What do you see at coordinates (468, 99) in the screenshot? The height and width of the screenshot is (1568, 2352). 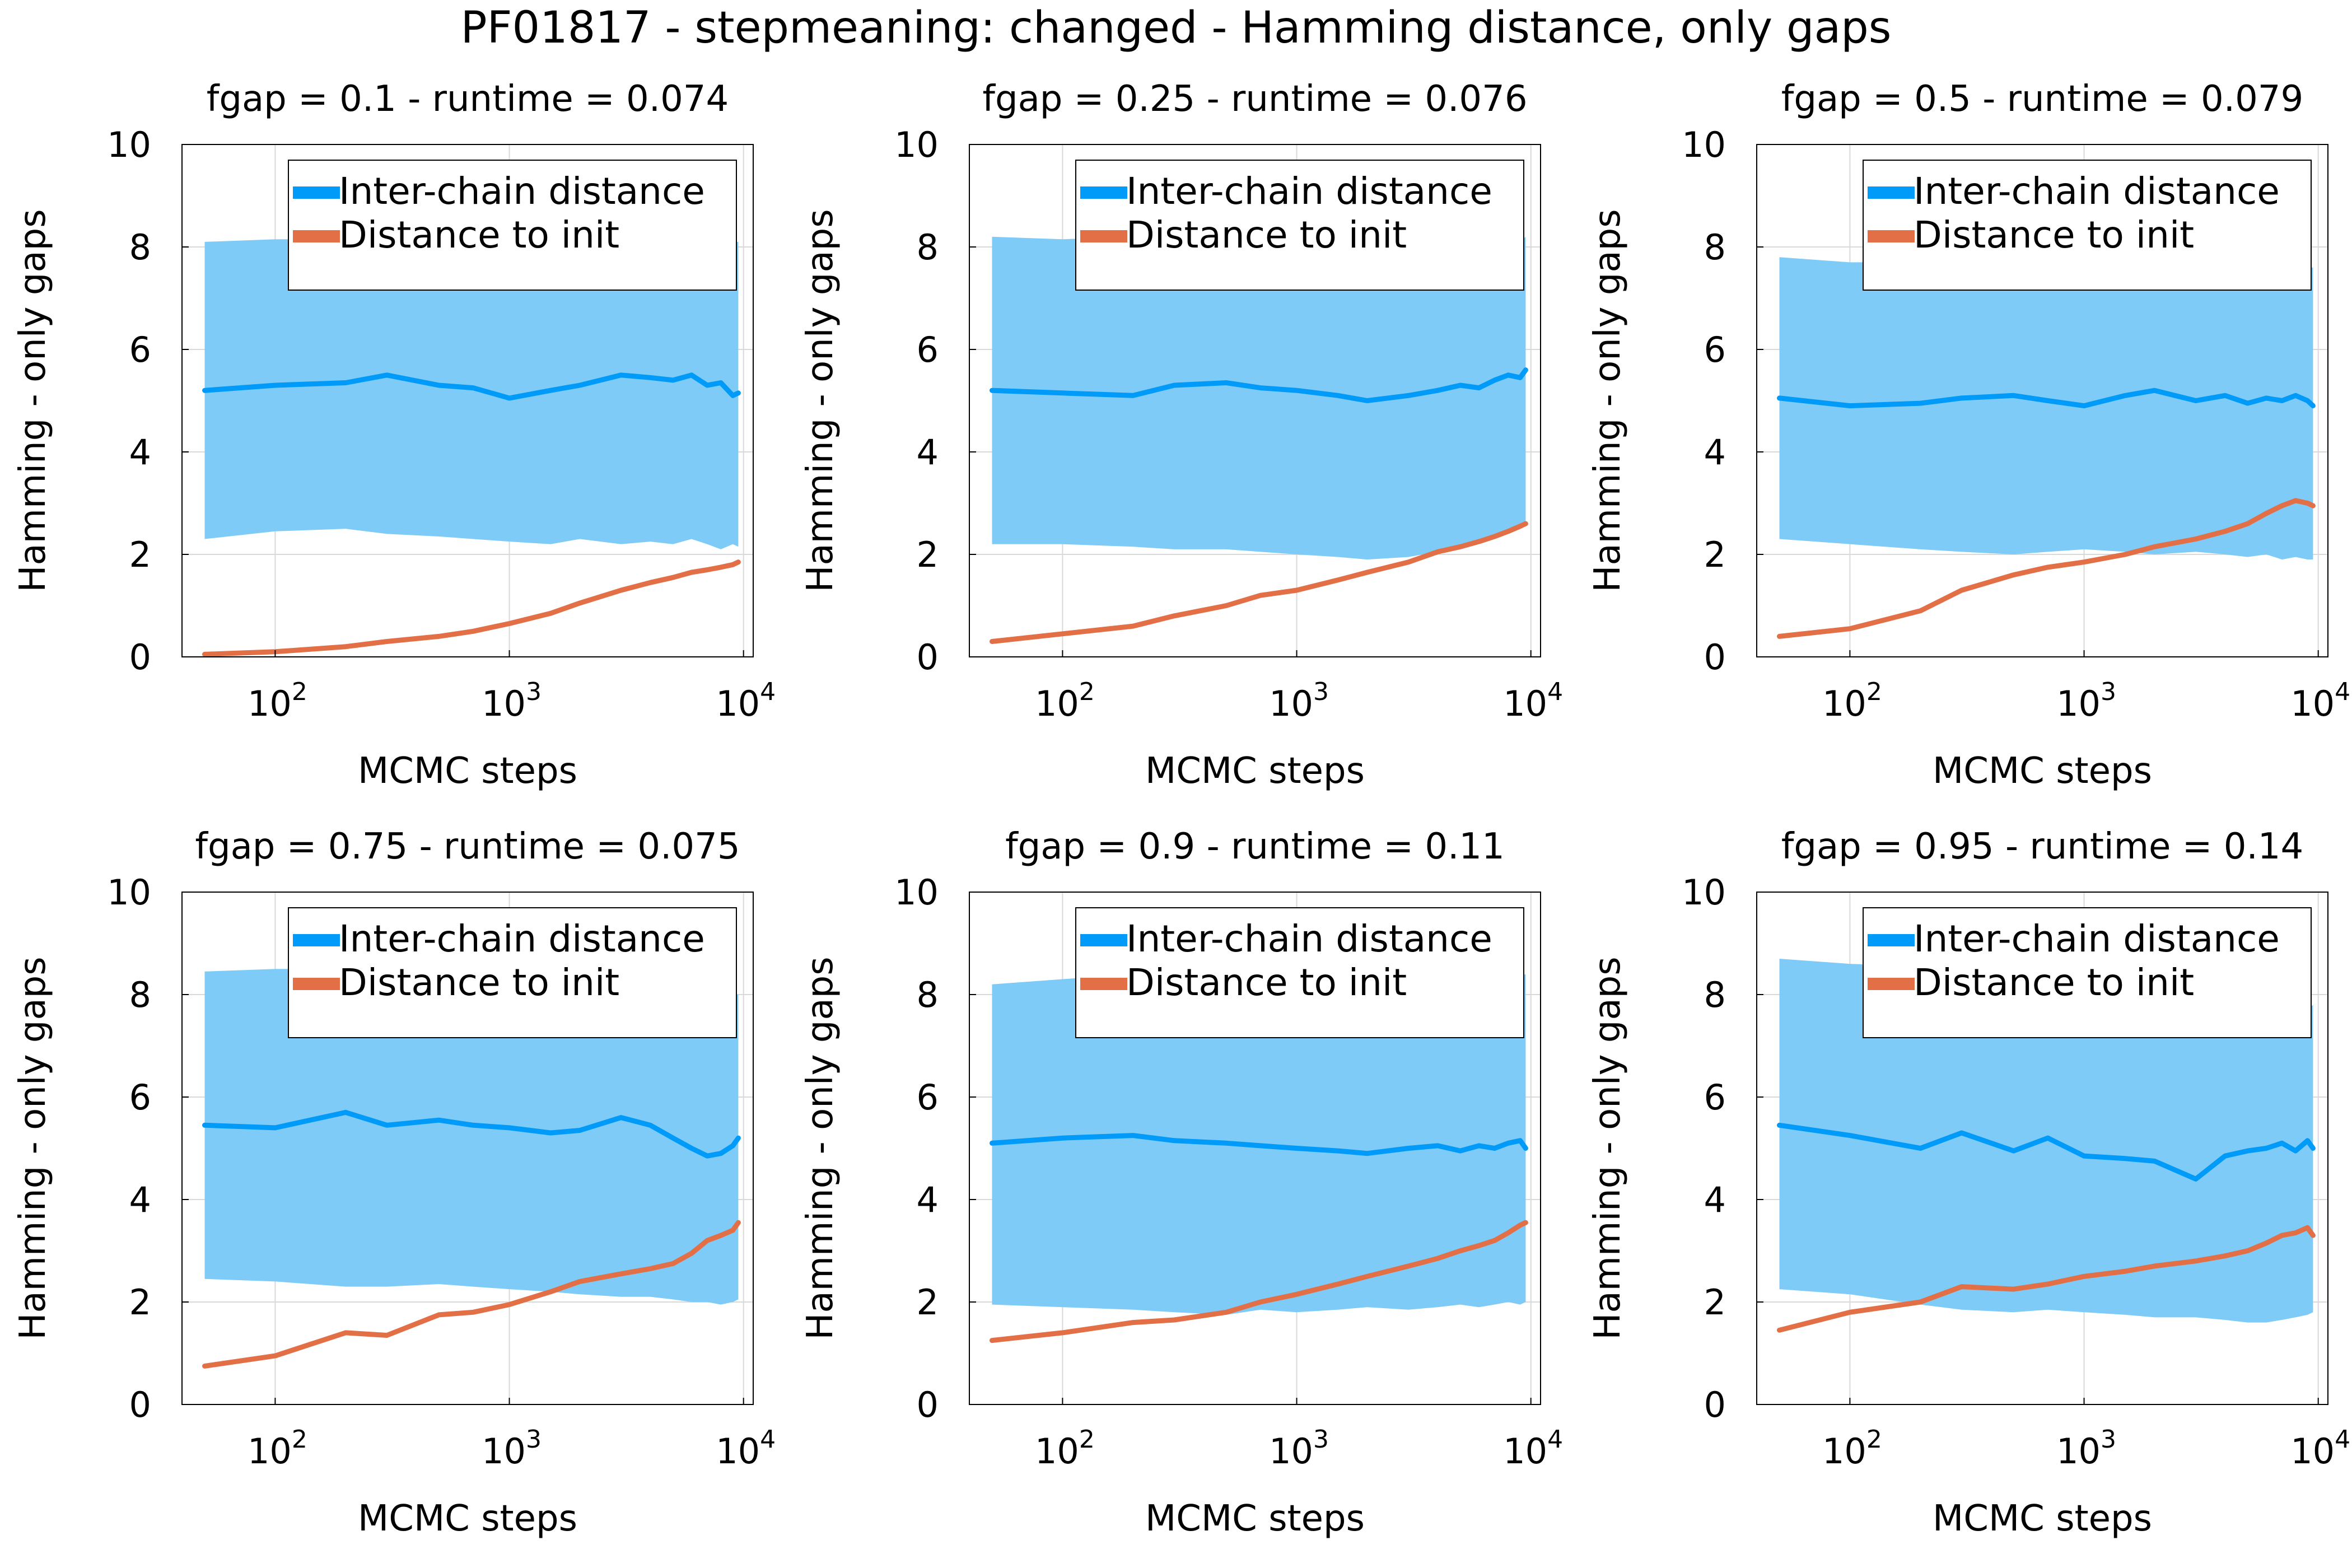 I see `subplot-title: fgap = 0.1 - runtime = 0.074` at bounding box center [468, 99].